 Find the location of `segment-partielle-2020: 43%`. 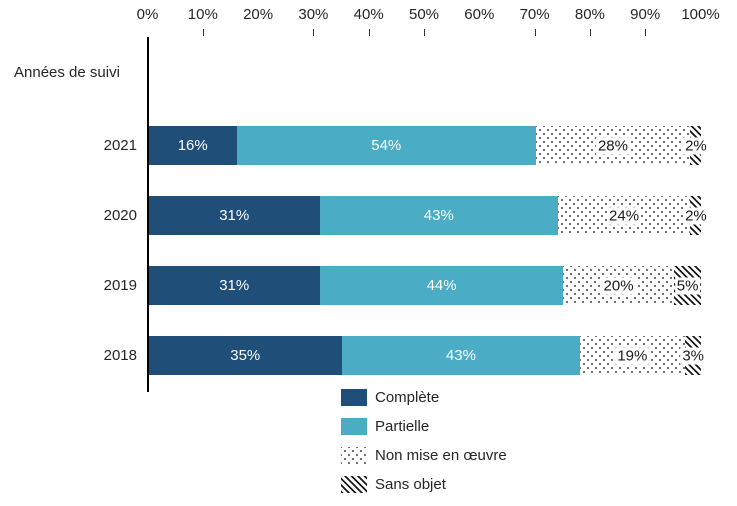

segment-partielle-2020: 43% is located at coordinates (438, 215).